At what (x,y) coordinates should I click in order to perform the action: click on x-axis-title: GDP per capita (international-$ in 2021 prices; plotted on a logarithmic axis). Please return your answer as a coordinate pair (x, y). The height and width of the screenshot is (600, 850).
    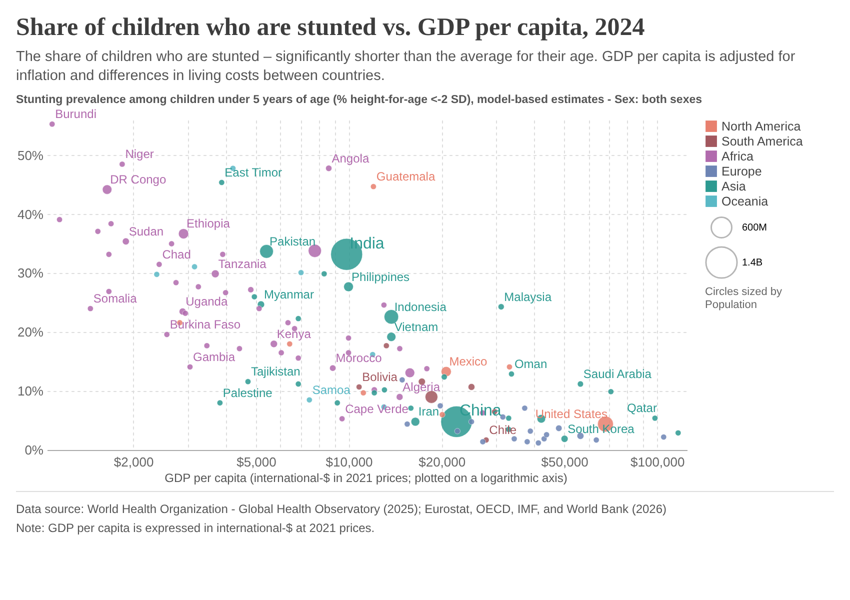
    Looking at the image, I should click on (366, 478).